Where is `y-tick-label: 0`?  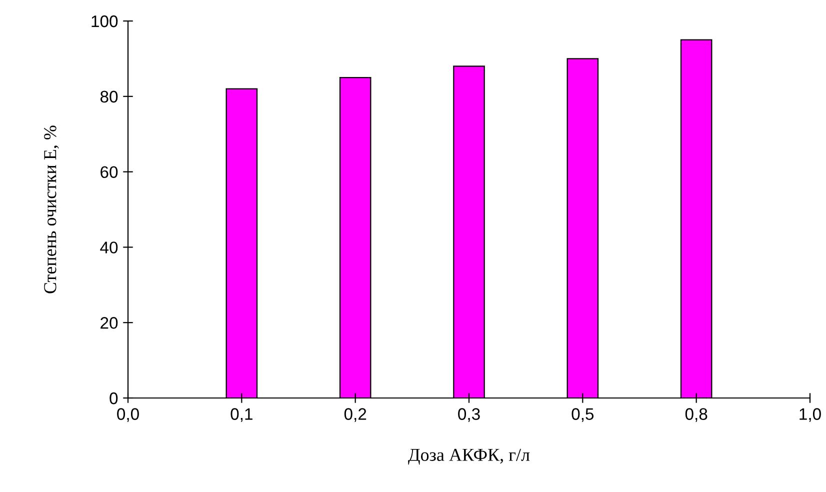 y-tick-label: 0 is located at coordinates (114, 398).